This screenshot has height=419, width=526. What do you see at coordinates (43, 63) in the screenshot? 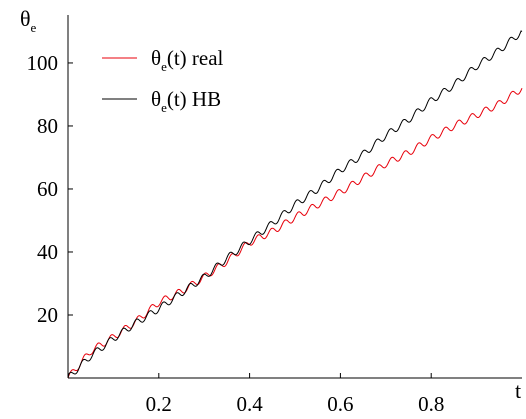
I see `y-tick-label: 100` at bounding box center [43, 63].